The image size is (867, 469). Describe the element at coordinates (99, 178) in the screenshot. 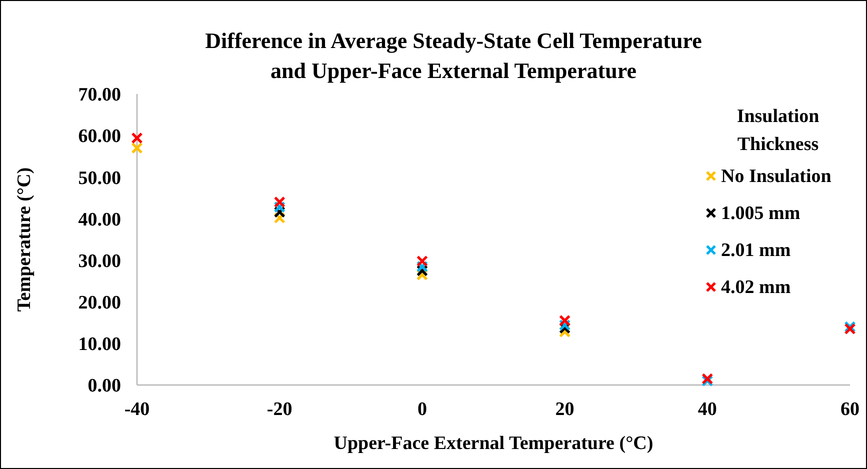

I see `y-tick-label: 50.00` at that location.